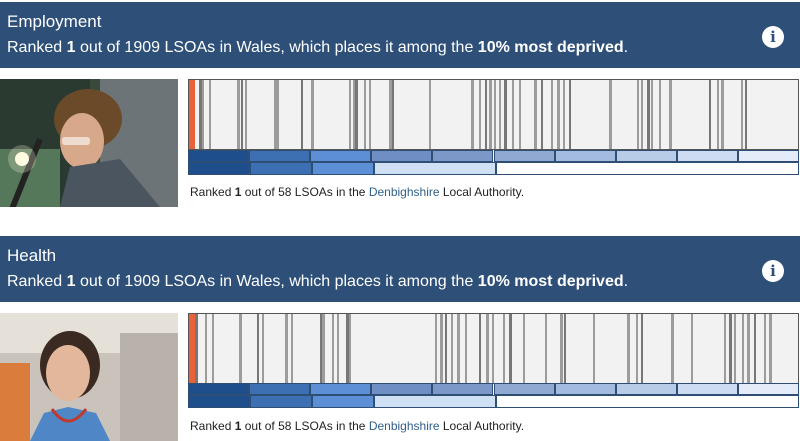 Image resolution: width=800 pixels, height=441 pixels. Describe the element at coordinates (89, 143) in the screenshot. I see `employment-photo` at that location.